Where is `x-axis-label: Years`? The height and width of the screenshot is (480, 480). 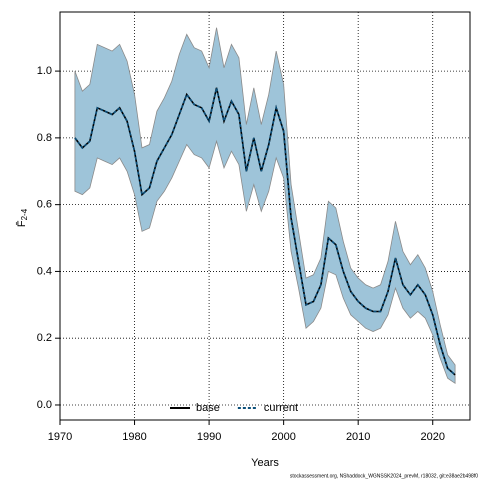
x-axis-label: Years is located at coordinates (265, 463).